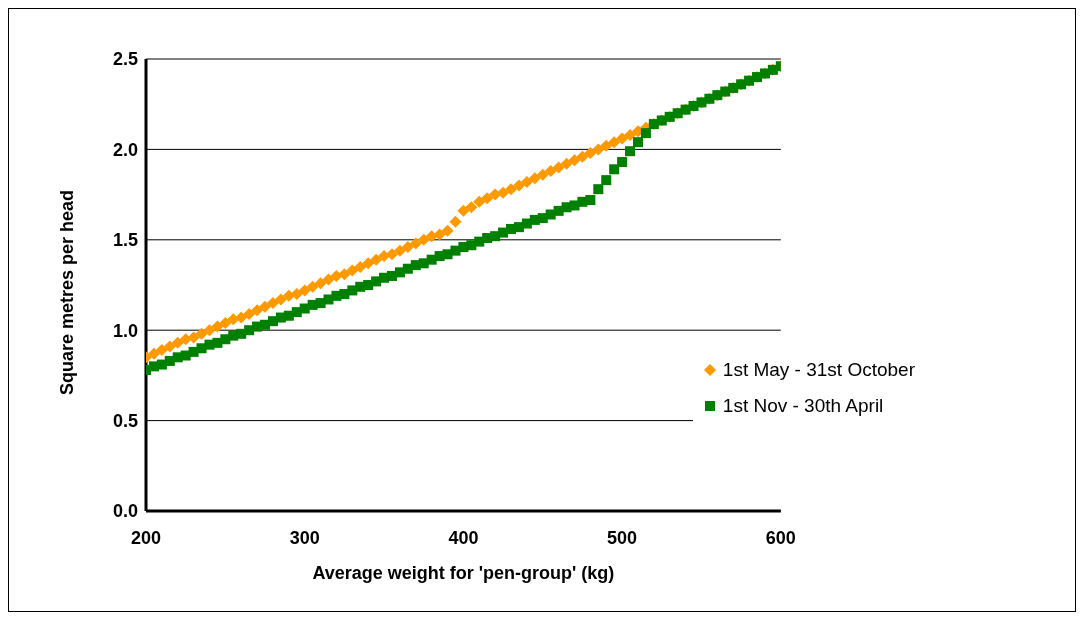 This screenshot has width=1082, height=618. Describe the element at coordinates (125, 420) in the screenshot. I see `y-tick-label: 0.5` at that location.